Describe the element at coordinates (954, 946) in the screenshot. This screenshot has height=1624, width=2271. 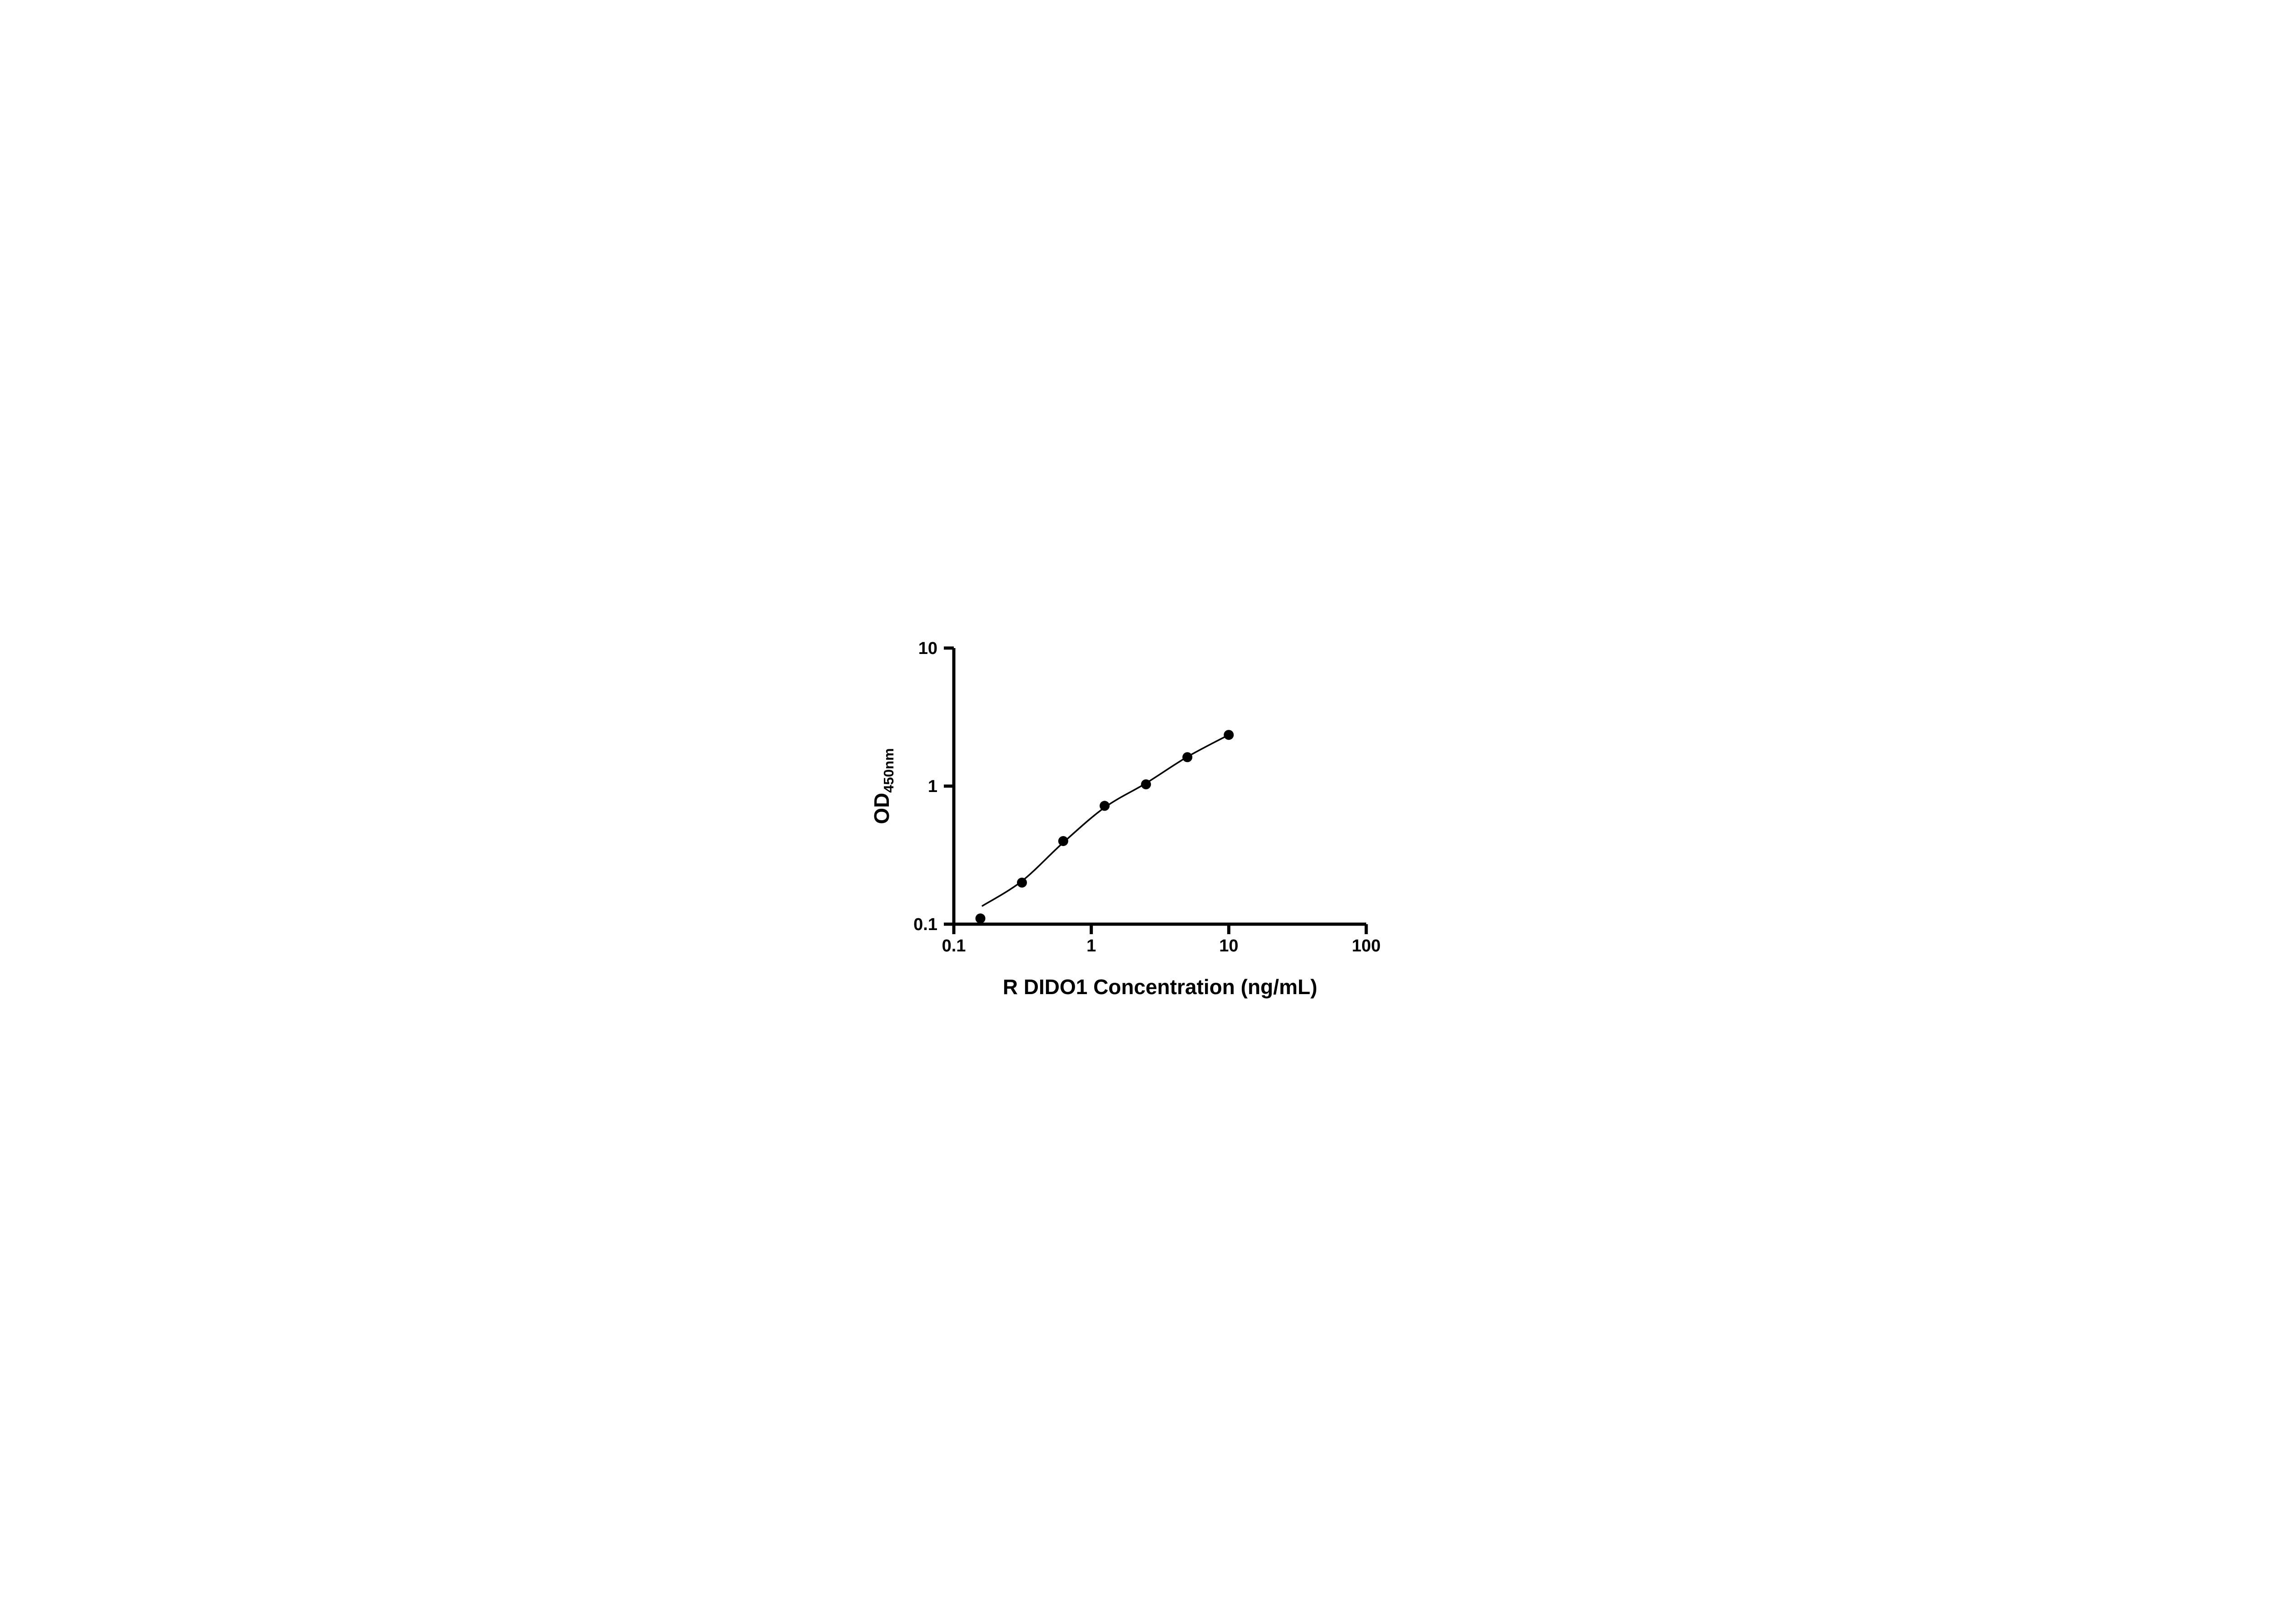
I see `x-tick-label: 0.1` at that location.